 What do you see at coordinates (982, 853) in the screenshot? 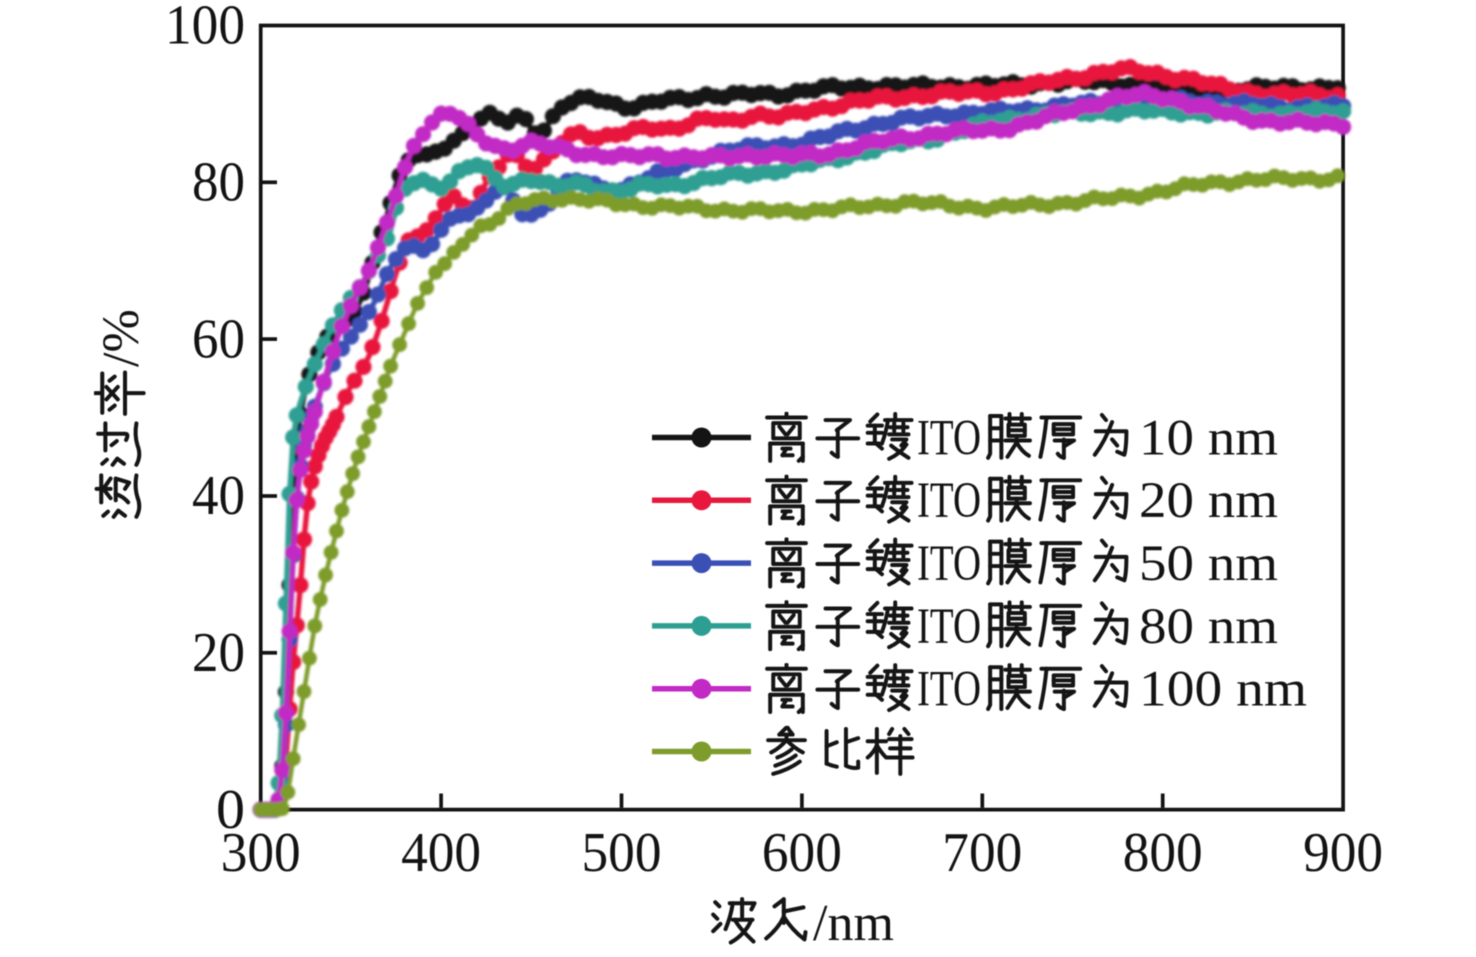
I see `svg-text: 700` at bounding box center [982, 853].